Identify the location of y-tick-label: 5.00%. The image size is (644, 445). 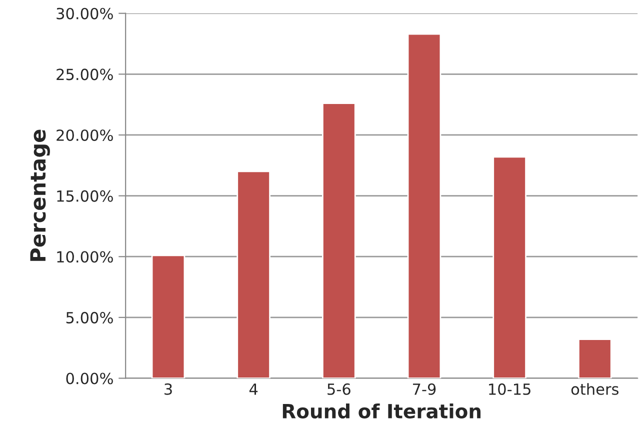
(89, 318).